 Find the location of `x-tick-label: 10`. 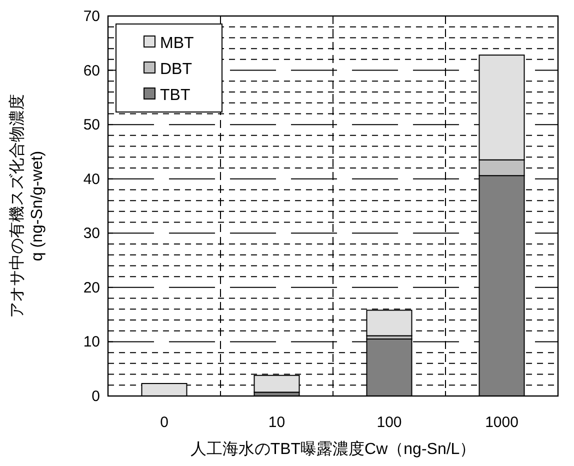

x-tick-label: 10 is located at coordinates (277, 422).